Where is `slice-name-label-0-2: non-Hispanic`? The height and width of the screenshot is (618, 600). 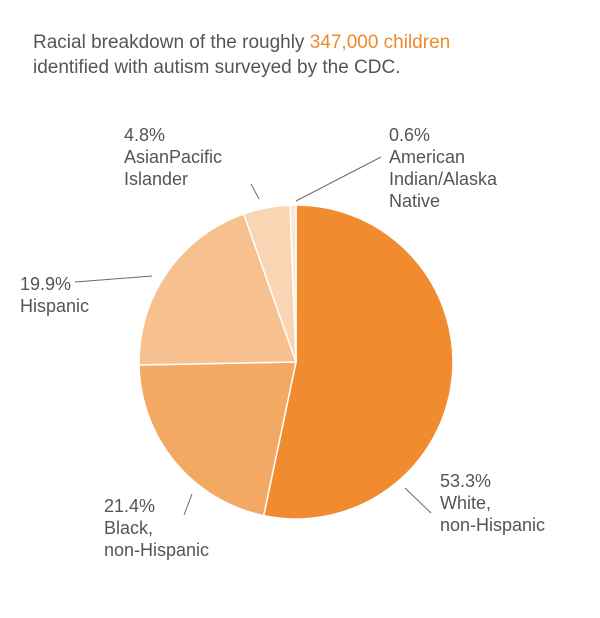 slice-name-label-0-2: non-Hispanic is located at coordinates (492, 525).